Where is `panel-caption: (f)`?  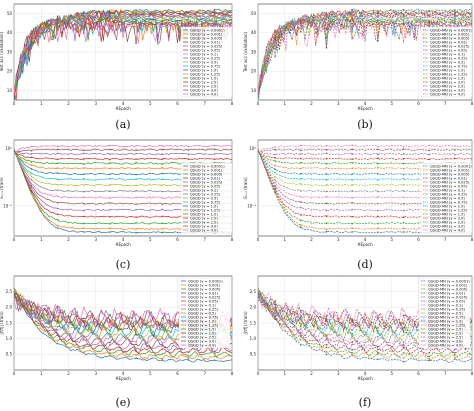 panel-caption: (f) is located at coordinates (365, 402).